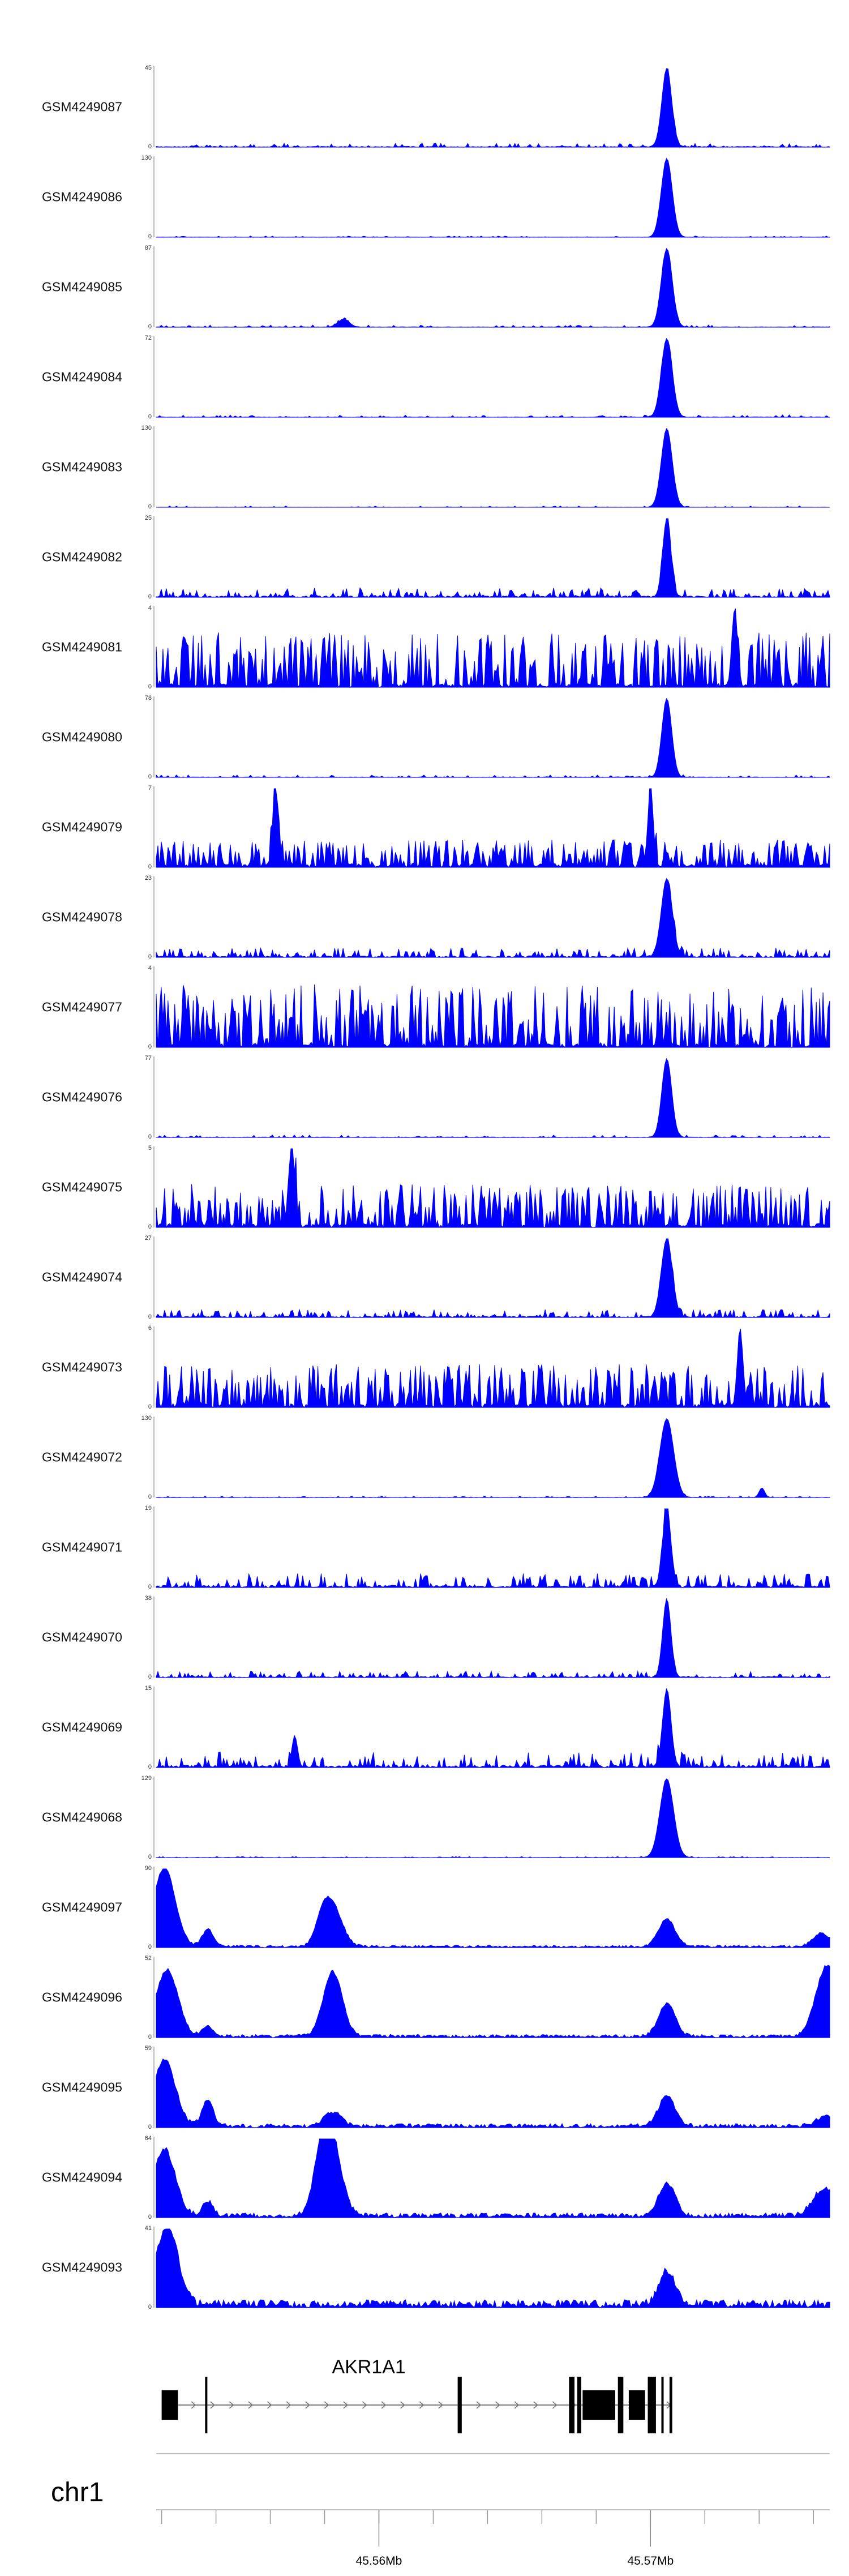  Describe the element at coordinates (82, 1187) in the screenshot. I see `track-label: GSM4249075` at that location.